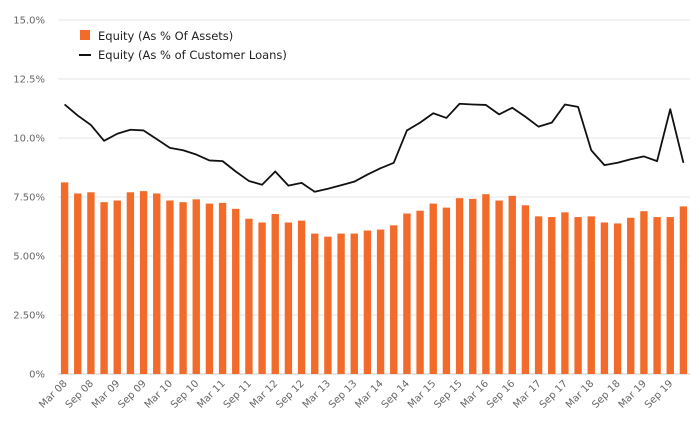 The image size is (700, 433). I want to click on legend-bar-label: Equity (As % Of Assets), so click(165, 36).